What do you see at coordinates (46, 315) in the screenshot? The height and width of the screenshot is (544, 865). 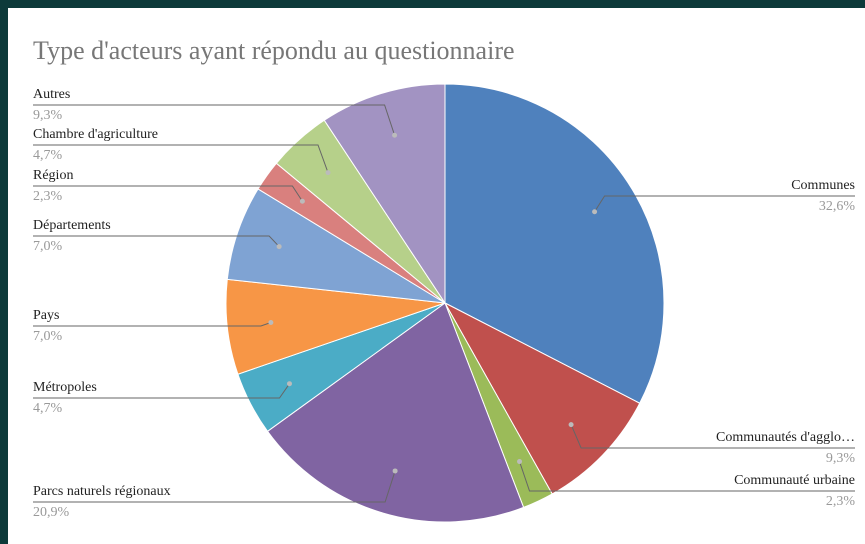 I see `slice-label: Pays` at bounding box center [46, 315].